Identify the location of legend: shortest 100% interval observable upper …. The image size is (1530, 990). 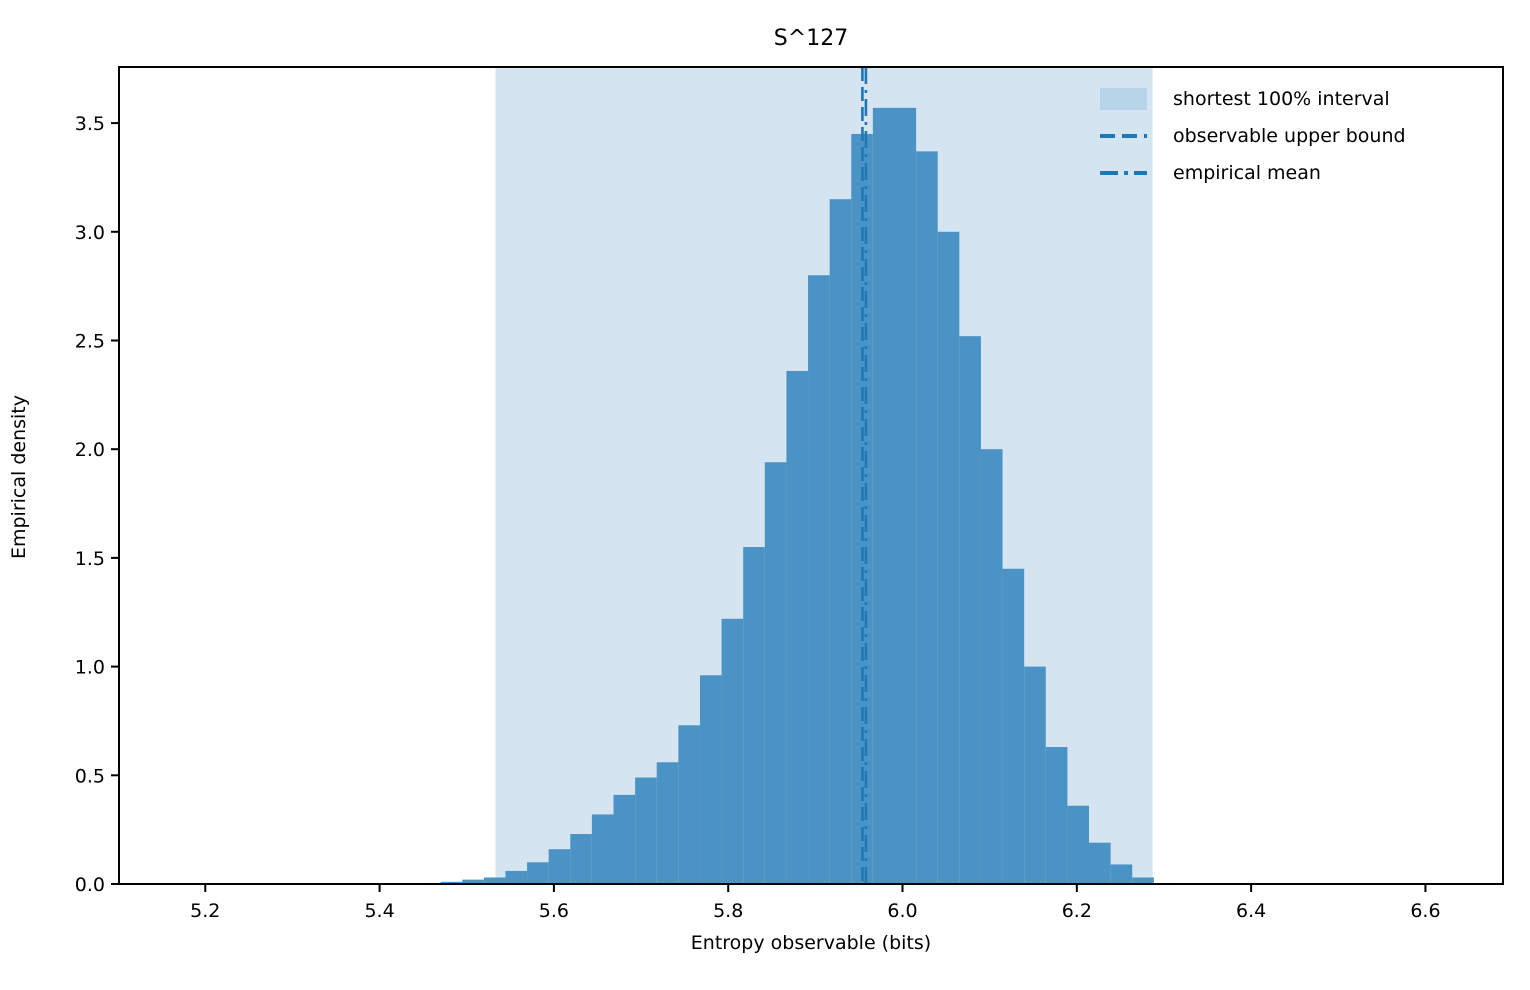
(1253, 136).